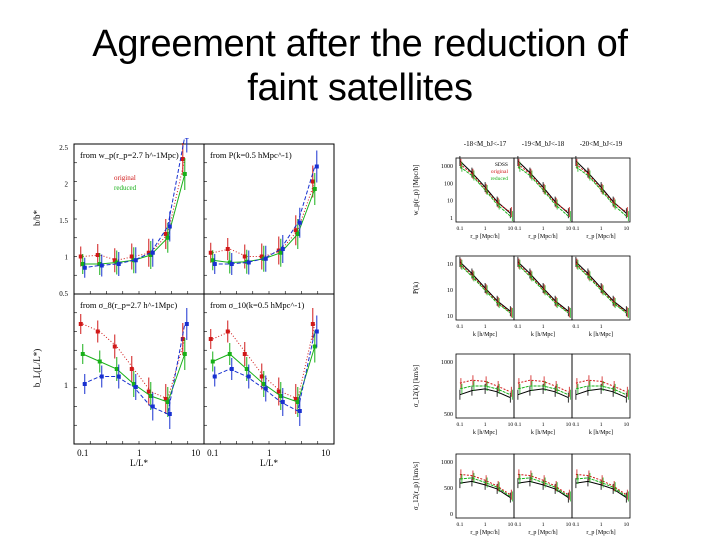 The image size is (720, 543). What do you see at coordinates (360, 88) in the screenshot?
I see `slide-title-line2: faint satellites` at bounding box center [360, 88].